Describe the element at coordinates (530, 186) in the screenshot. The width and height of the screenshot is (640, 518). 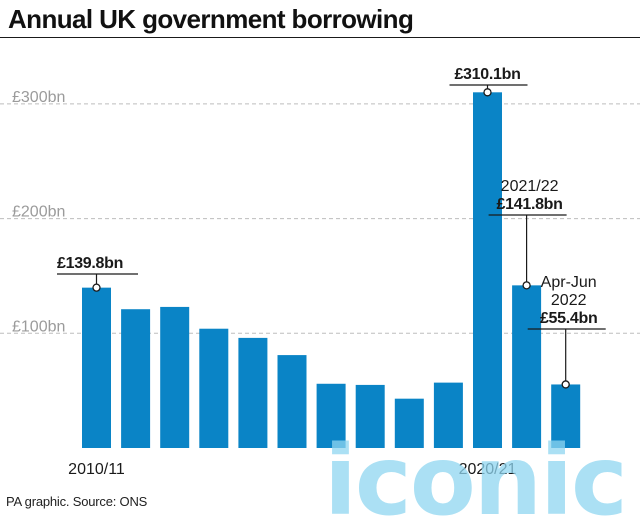
I see `annotation-label: 2021/22` at that location.